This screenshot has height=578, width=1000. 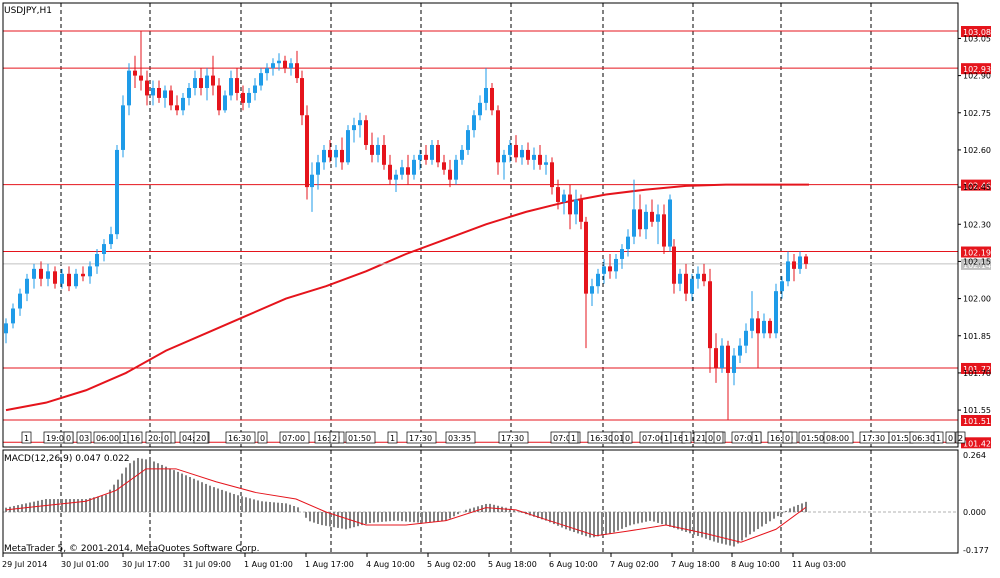 I want to click on level-label-101.72: 101.72, so click(x=977, y=369).